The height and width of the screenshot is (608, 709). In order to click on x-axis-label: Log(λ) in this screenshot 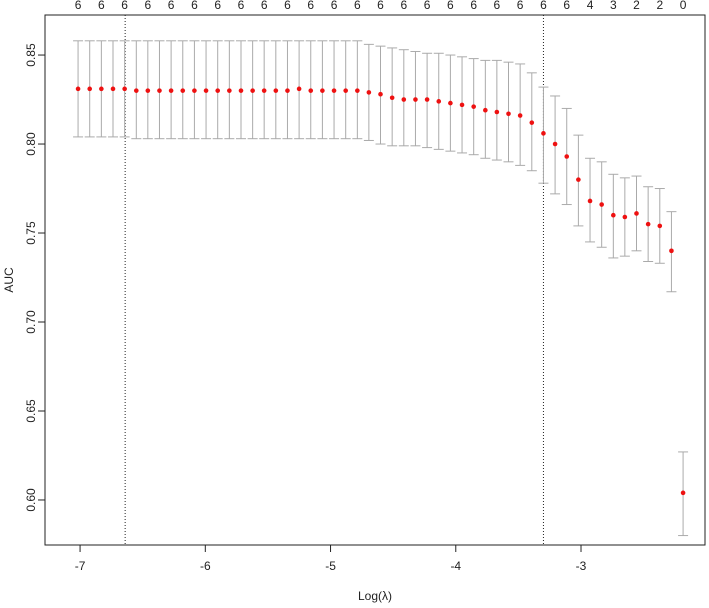, I will do `click(375, 596)`.